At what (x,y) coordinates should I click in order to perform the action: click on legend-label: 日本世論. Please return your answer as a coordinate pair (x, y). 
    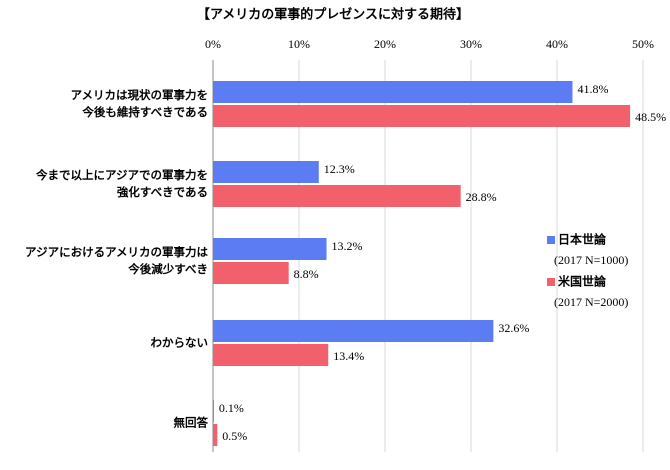
    Looking at the image, I should click on (582, 239).